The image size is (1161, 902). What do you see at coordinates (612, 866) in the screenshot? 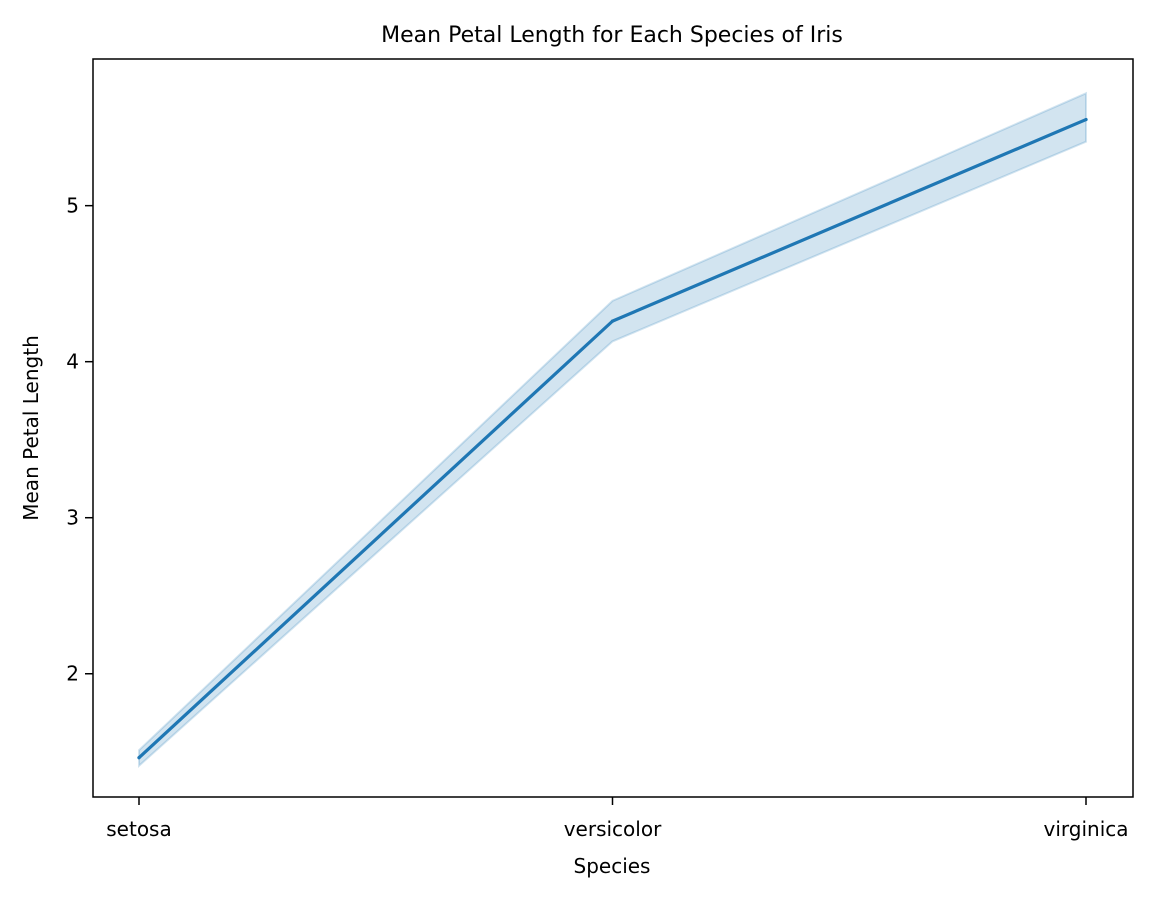
I see `x-axis-label: Species` at bounding box center [612, 866].